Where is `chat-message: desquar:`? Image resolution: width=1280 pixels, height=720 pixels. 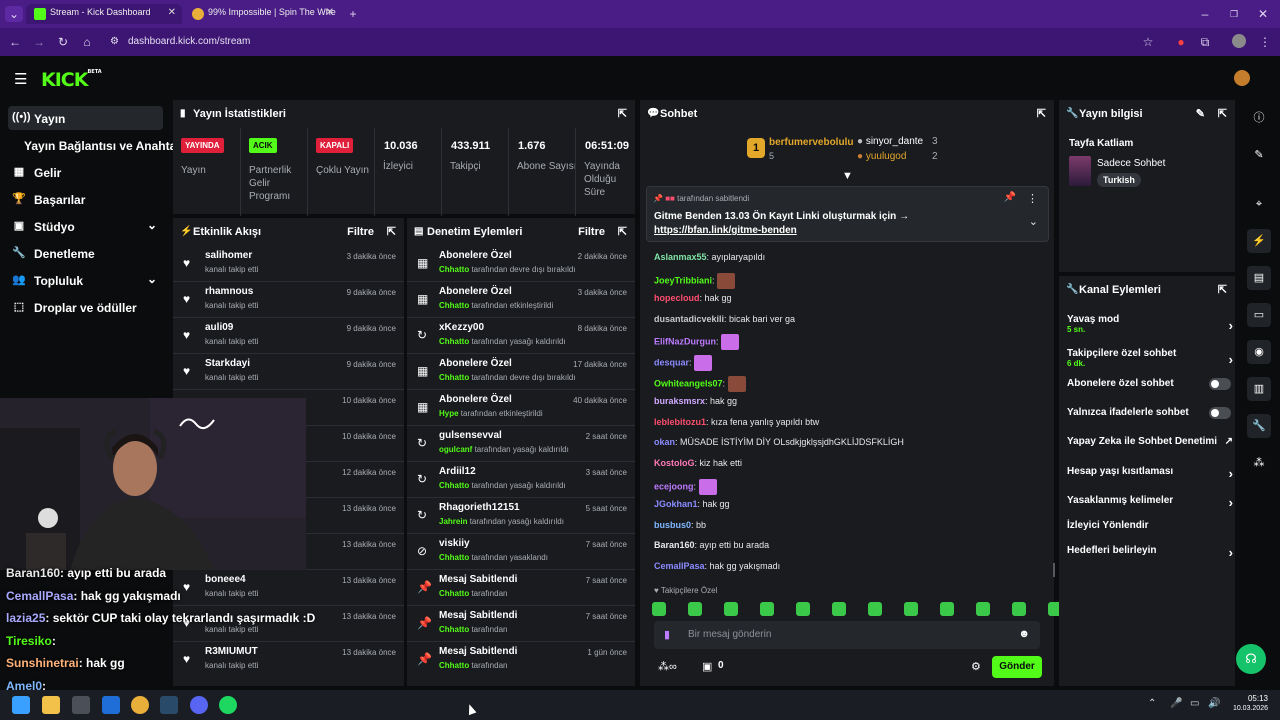 chat-message: desquar: is located at coordinates (683, 363).